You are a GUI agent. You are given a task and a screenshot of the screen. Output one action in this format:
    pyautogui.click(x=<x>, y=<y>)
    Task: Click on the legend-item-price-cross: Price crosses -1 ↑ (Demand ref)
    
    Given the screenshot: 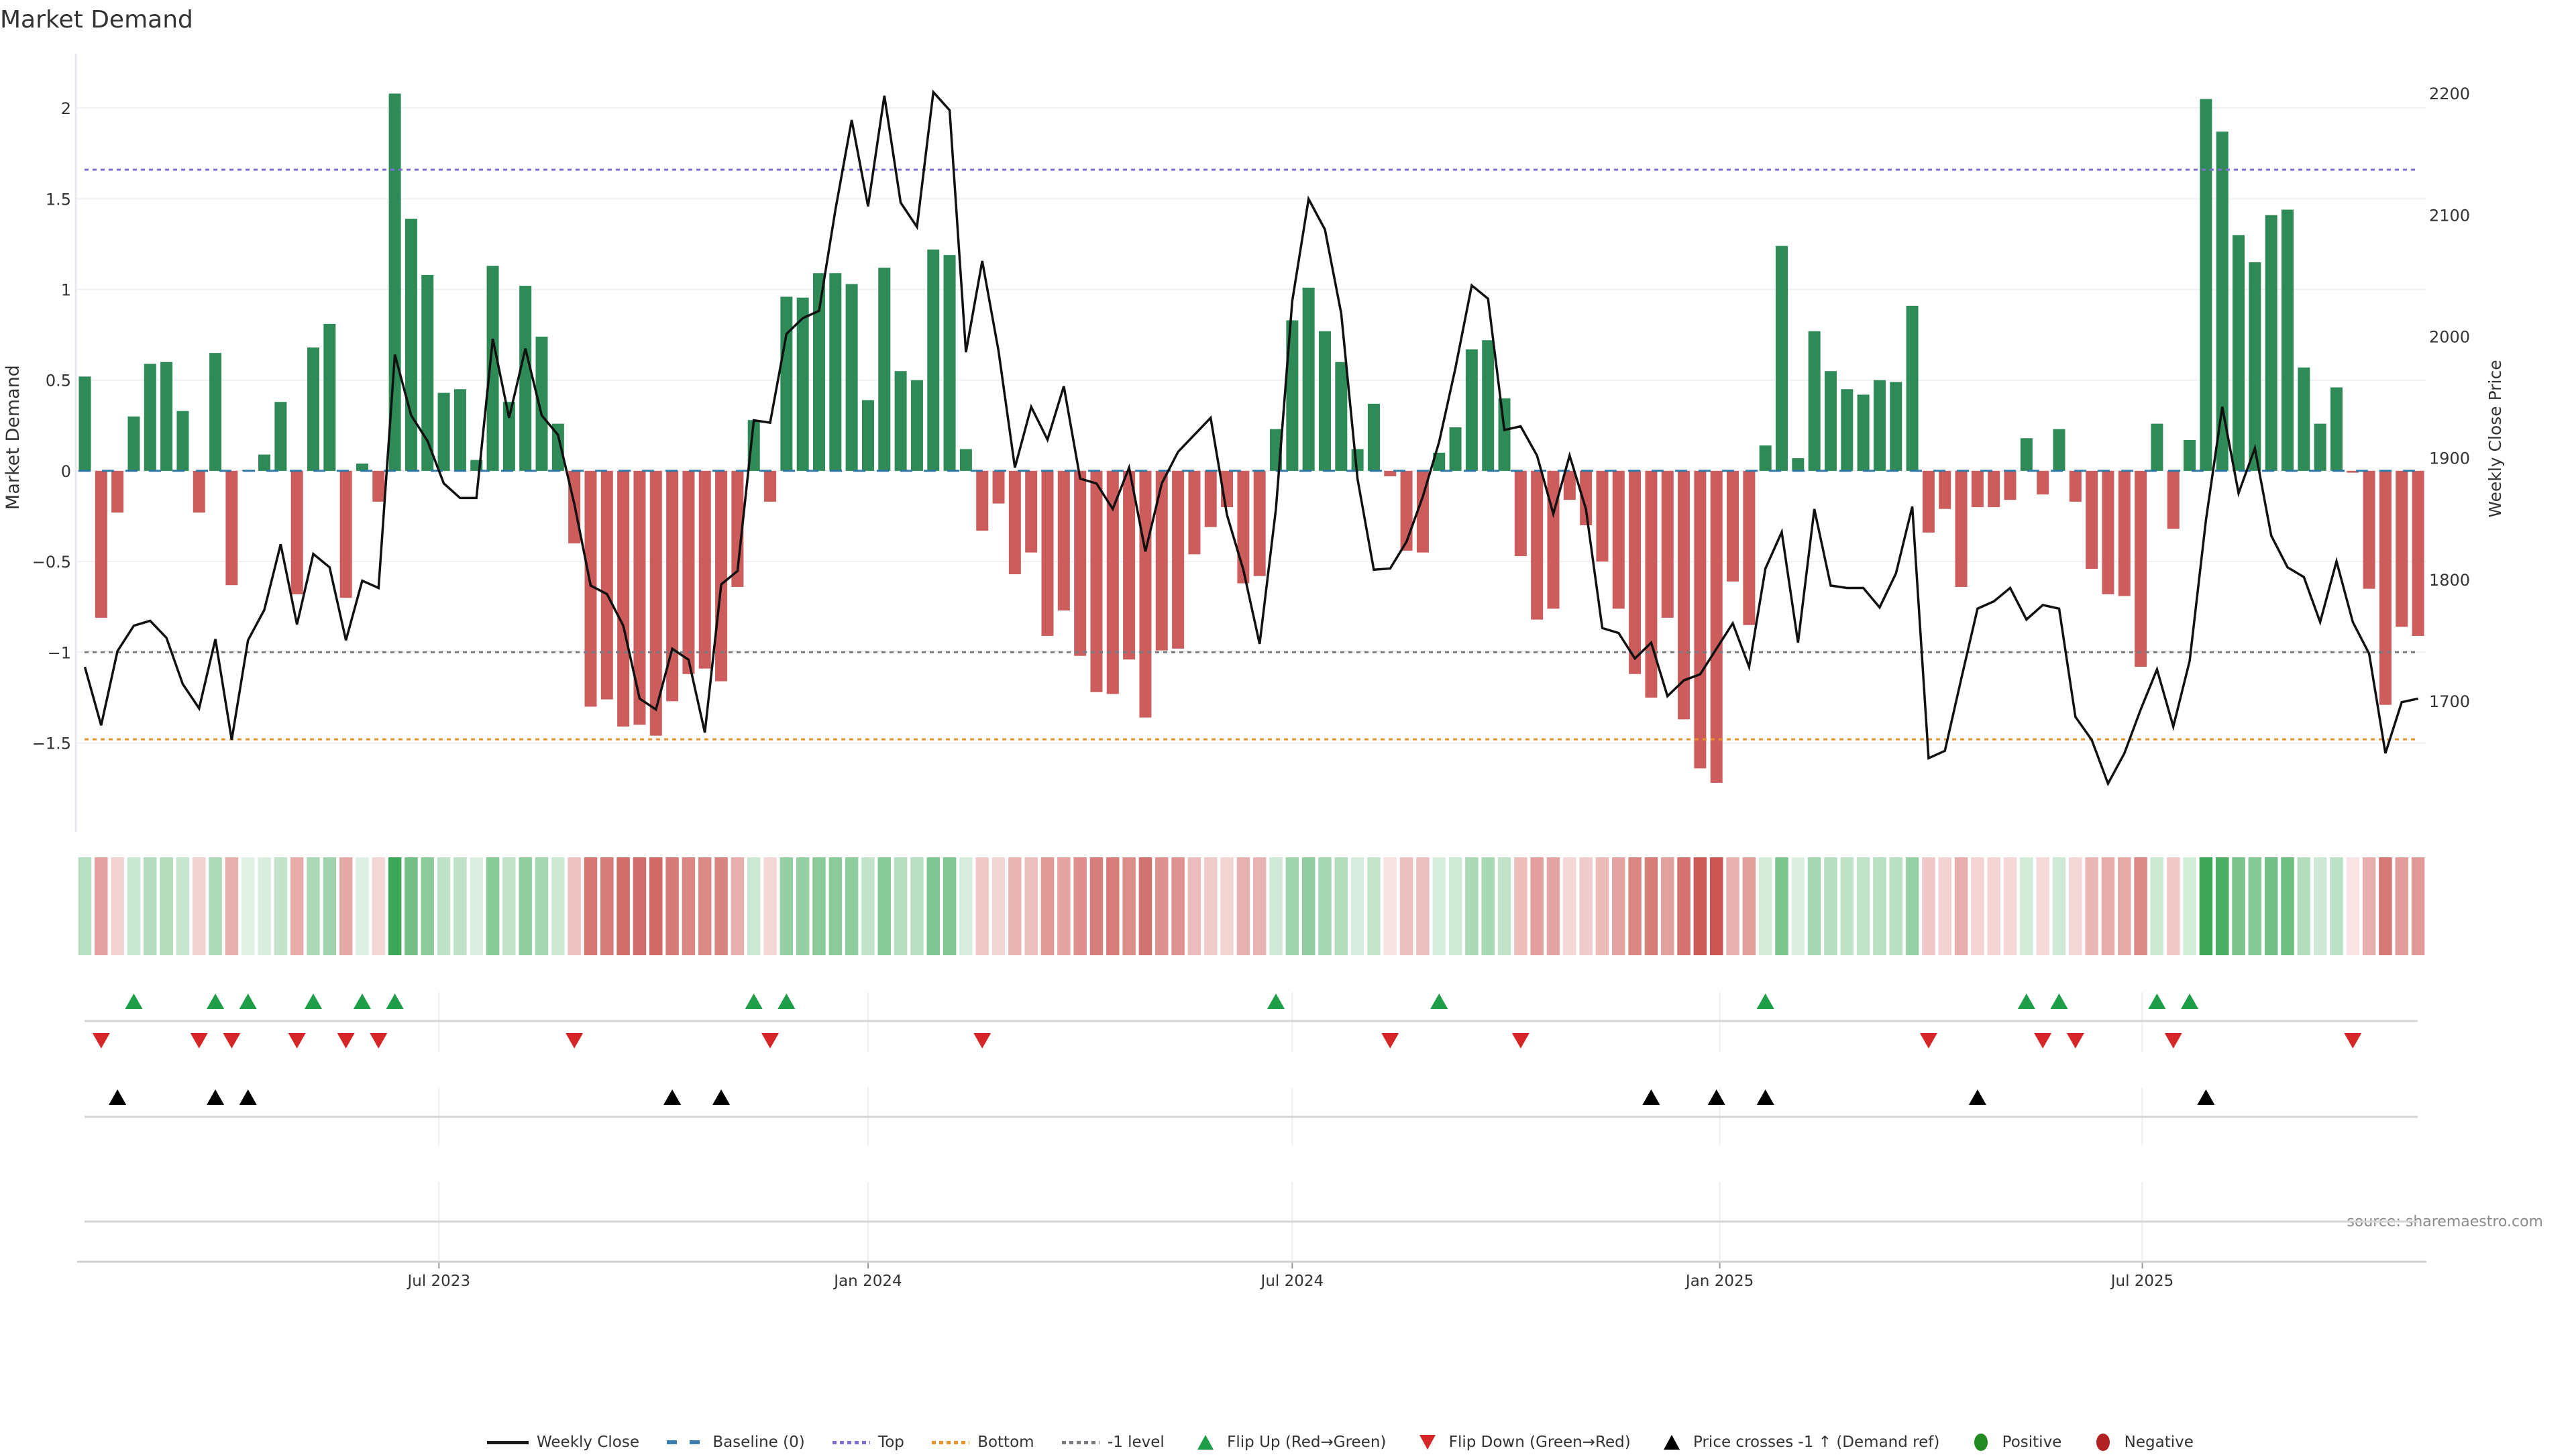 What is the action you would take?
    pyautogui.click(x=1798, y=1442)
    